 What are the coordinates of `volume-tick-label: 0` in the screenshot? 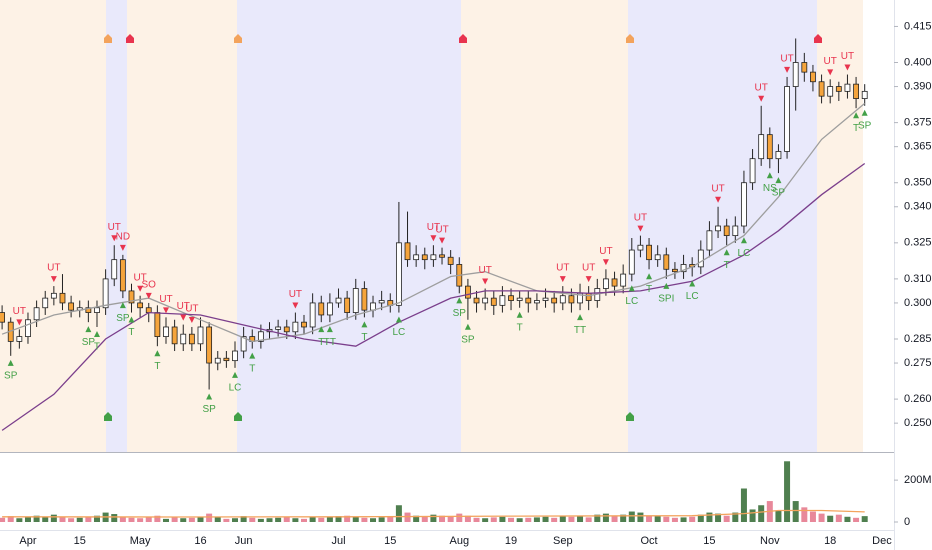 It's located at (907, 522).